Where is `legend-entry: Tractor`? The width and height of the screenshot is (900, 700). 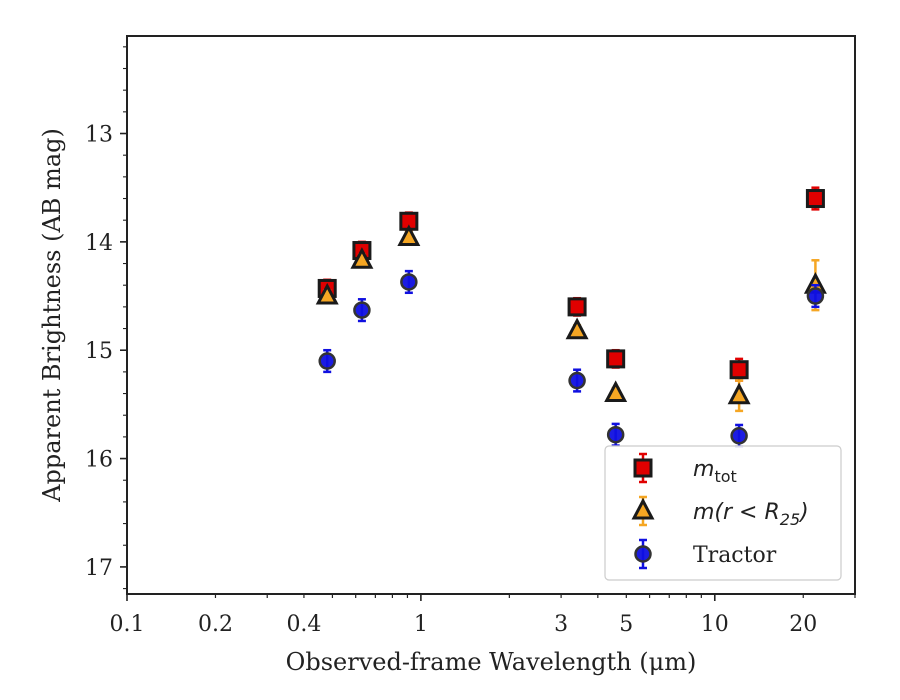 legend-entry: Tractor is located at coordinates (705, 554).